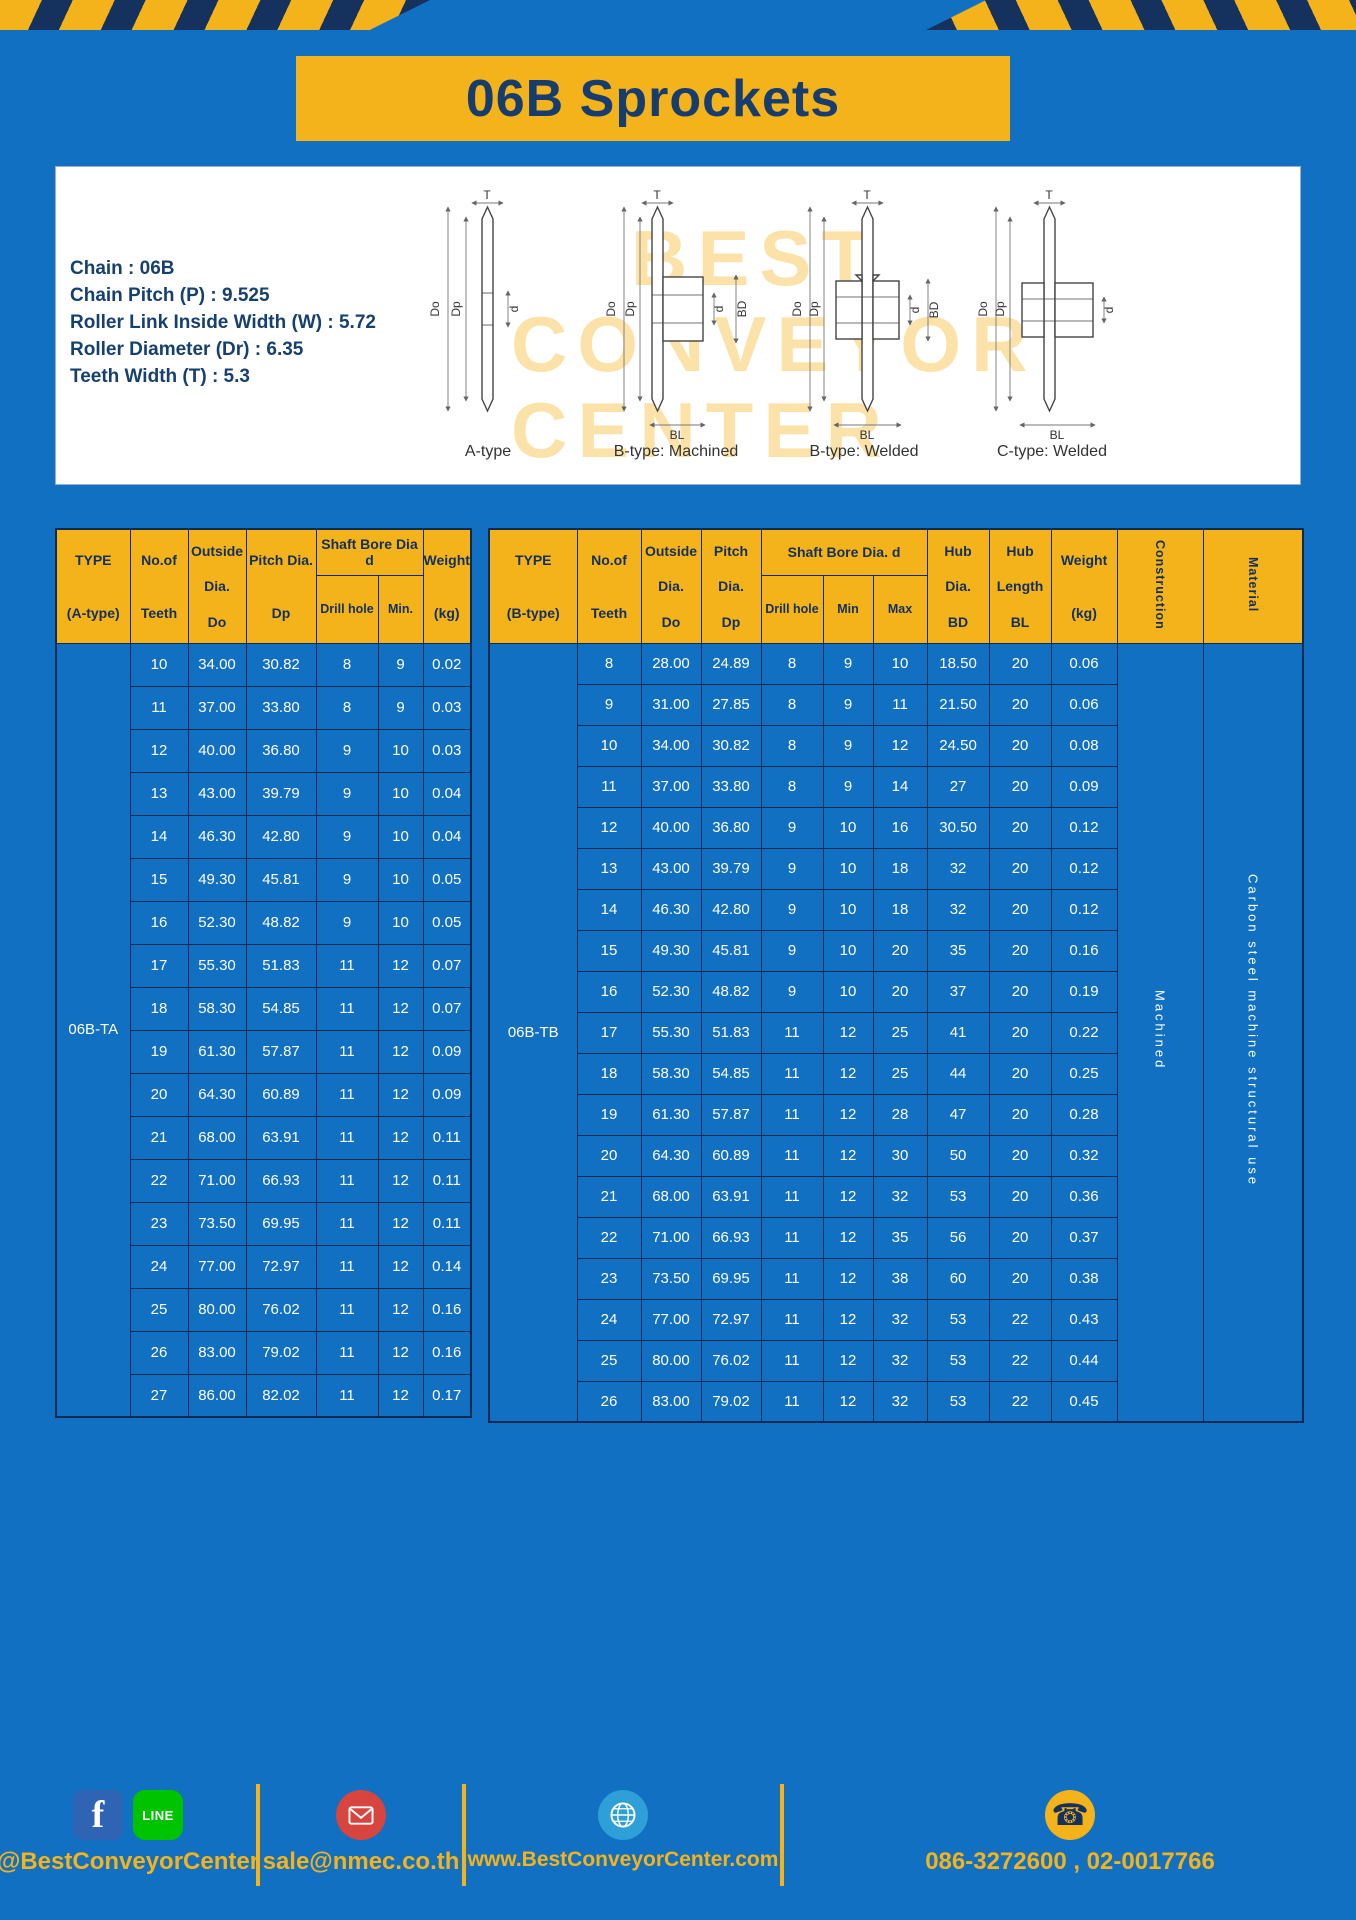 The height and width of the screenshot is (1920, 1356). What do you see at coordinates (896, 868) in the screenshot?
I see `table-row: 13 43.00 39.79 9 10 18 32 20 0.12` at bounding box center [896, 868].